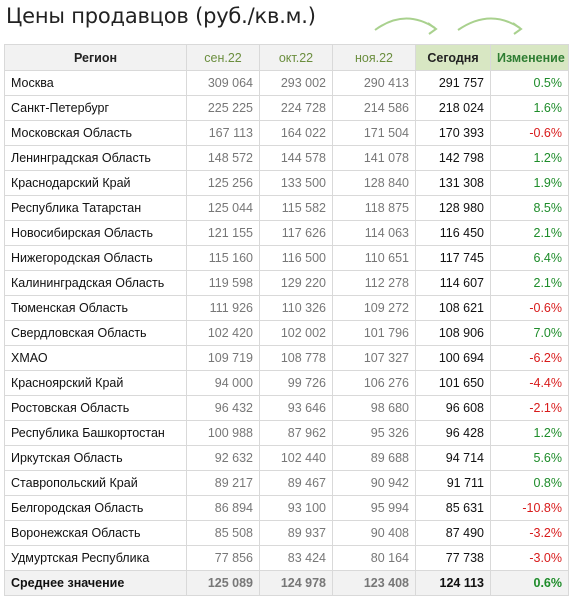 The image size is (572, 601). Describe the element at coordinates (529, 333) in the screenshot. I see `change-cell: 7.0%` at that location.